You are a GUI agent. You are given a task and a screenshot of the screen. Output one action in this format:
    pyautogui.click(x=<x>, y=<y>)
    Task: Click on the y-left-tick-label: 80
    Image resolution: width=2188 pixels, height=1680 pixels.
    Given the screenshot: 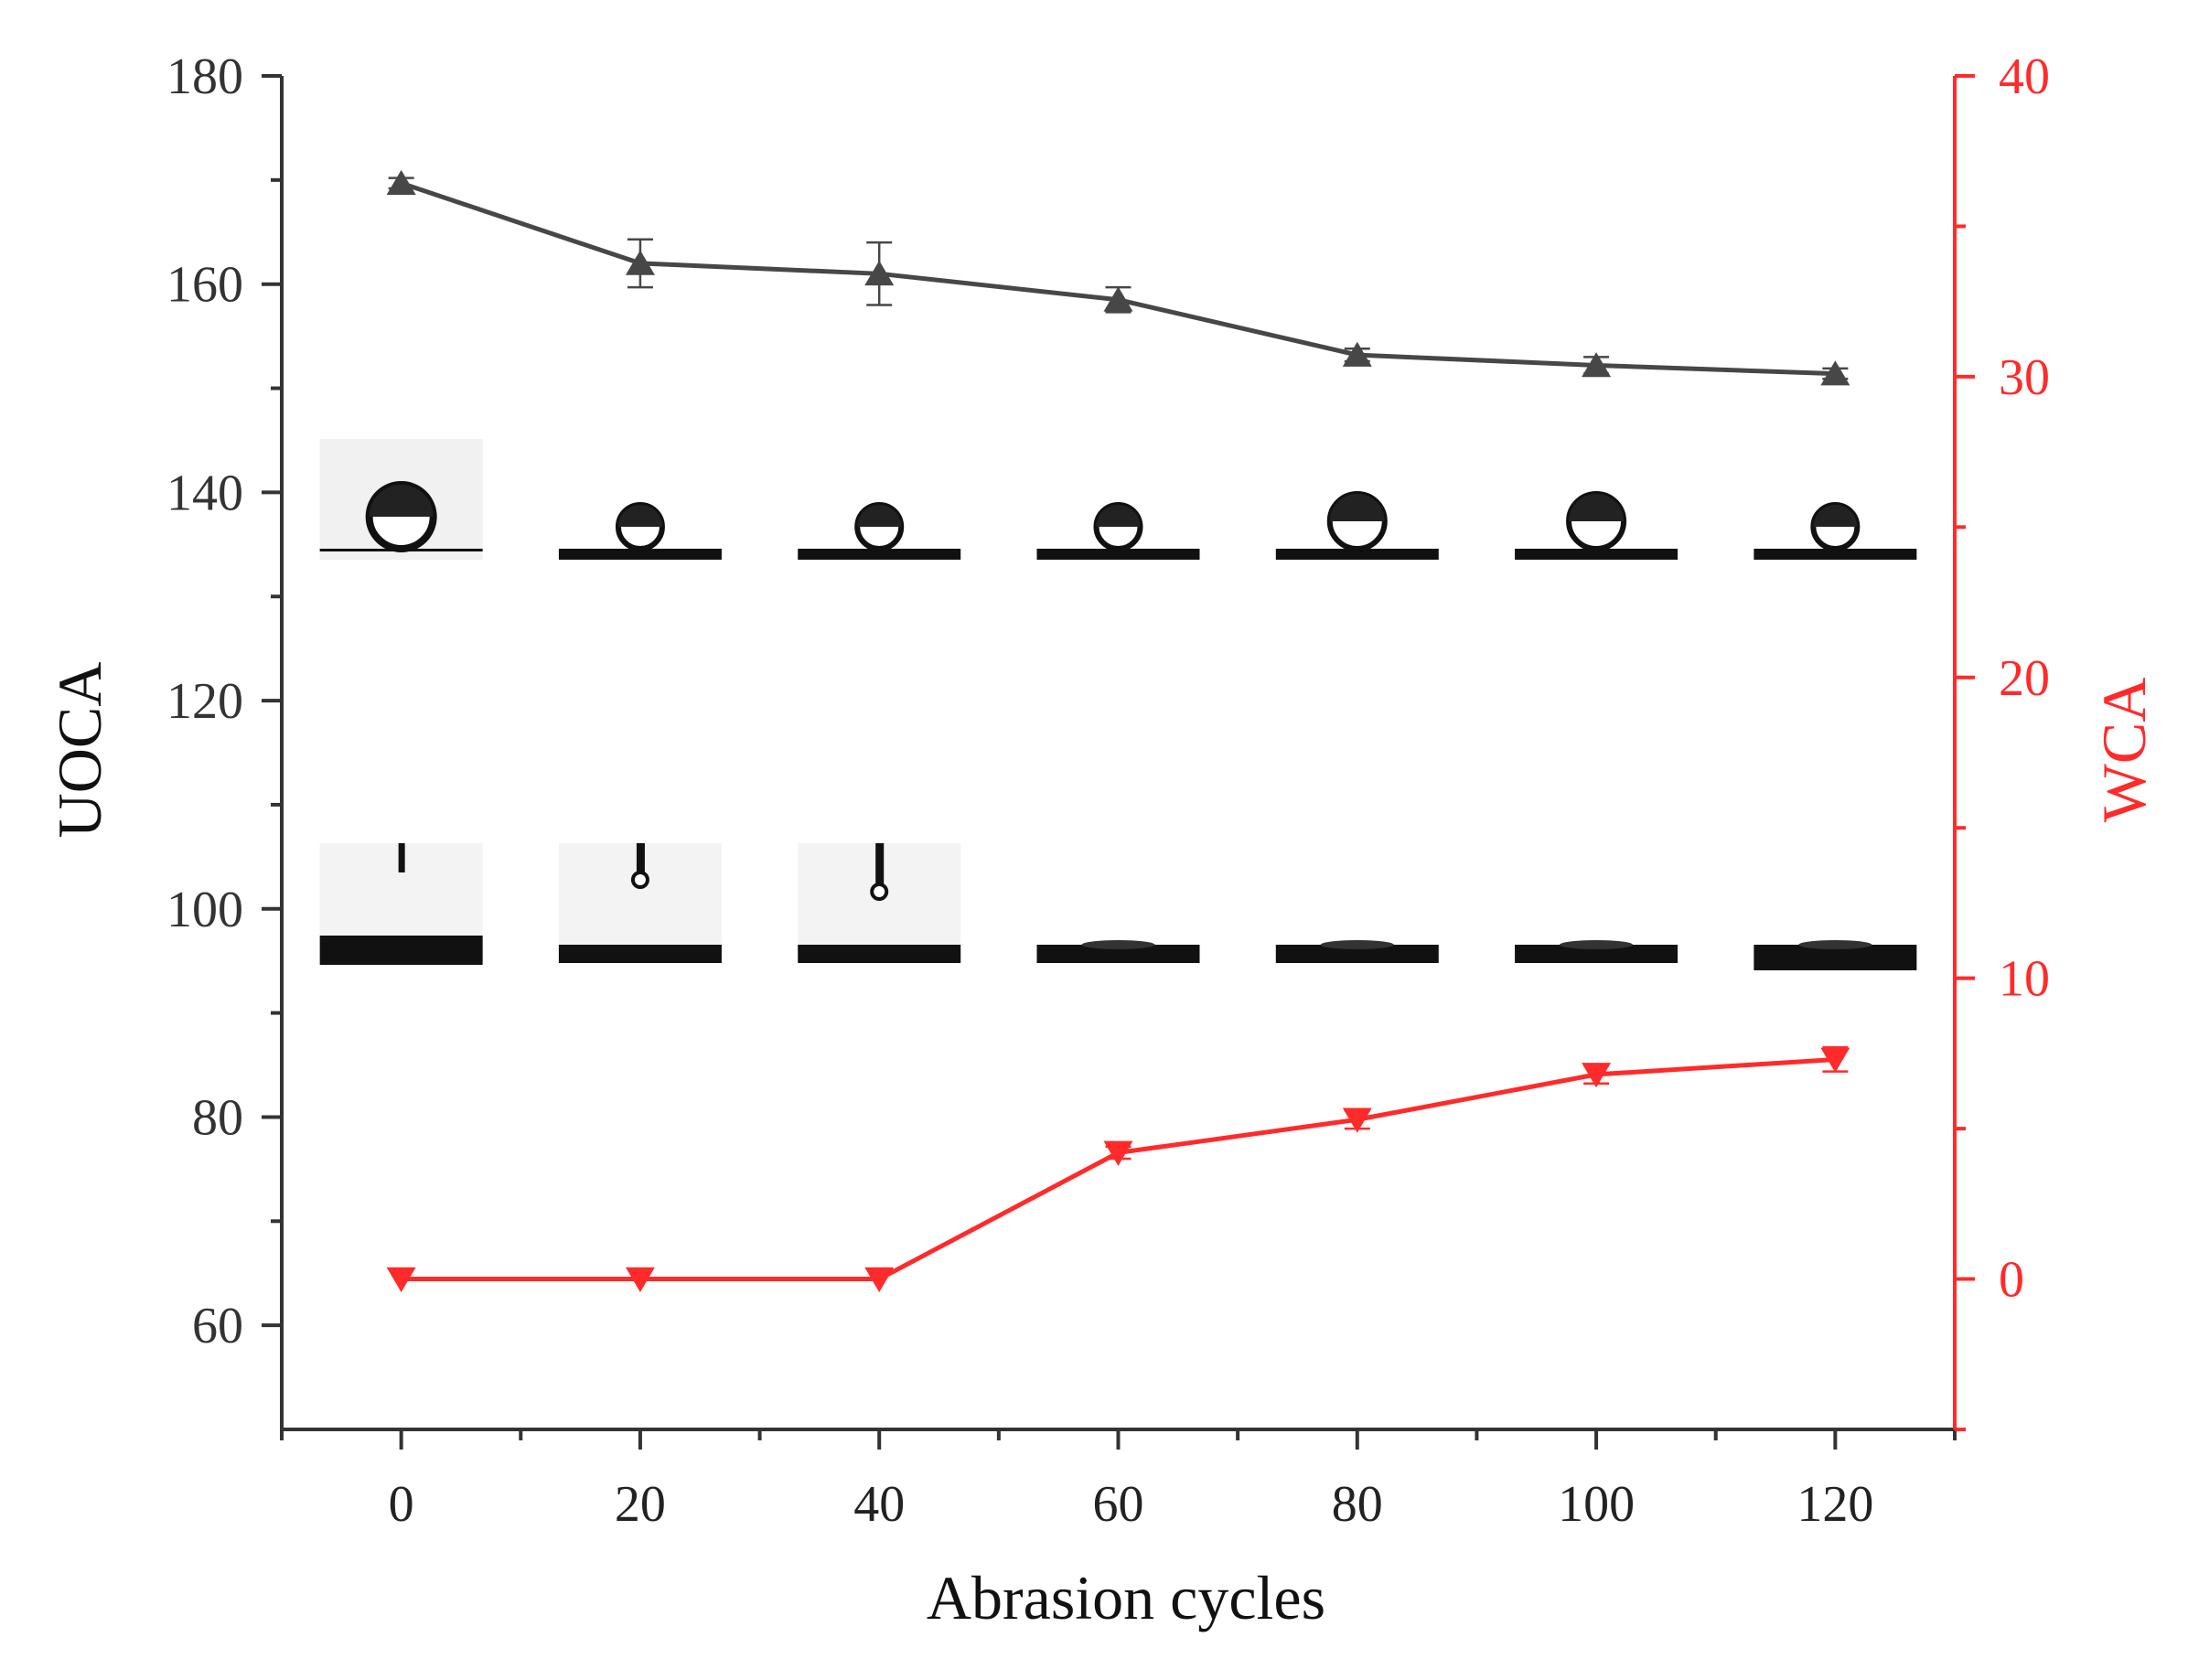 What is the action you would take?
    pyautogui.click(x=217, y=1117)
    